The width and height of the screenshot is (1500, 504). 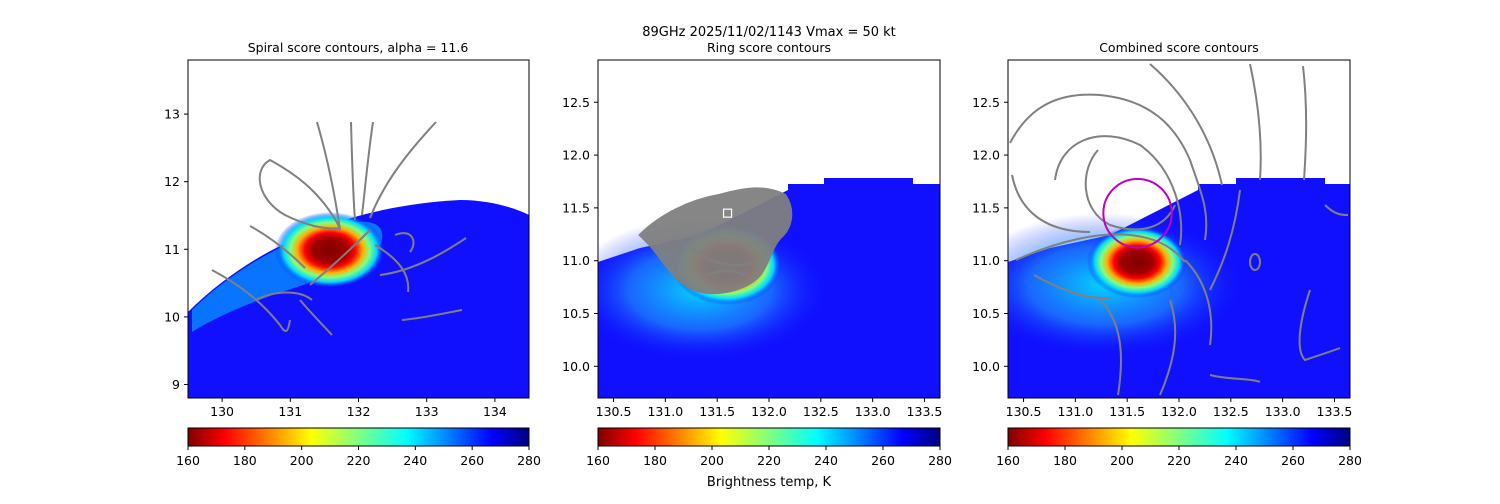 What do you see at coordinates (176, 384) in the screenshot?
I see `y-tick-label: 9` at bounding box center [176, 384].